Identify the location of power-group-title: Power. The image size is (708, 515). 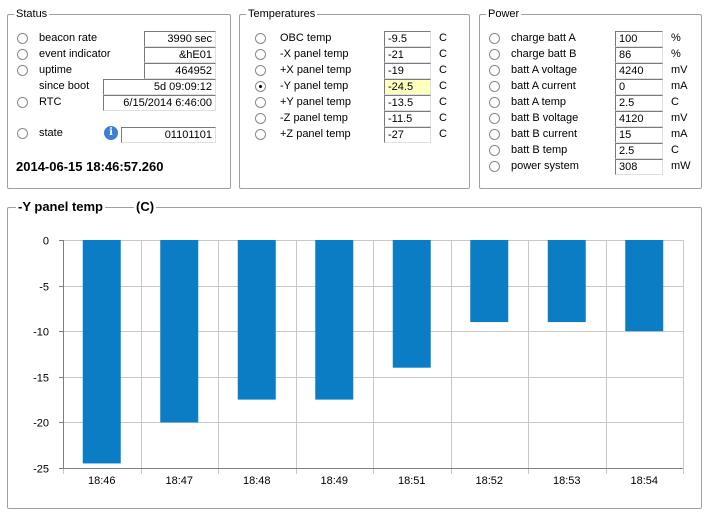
(504, 14).